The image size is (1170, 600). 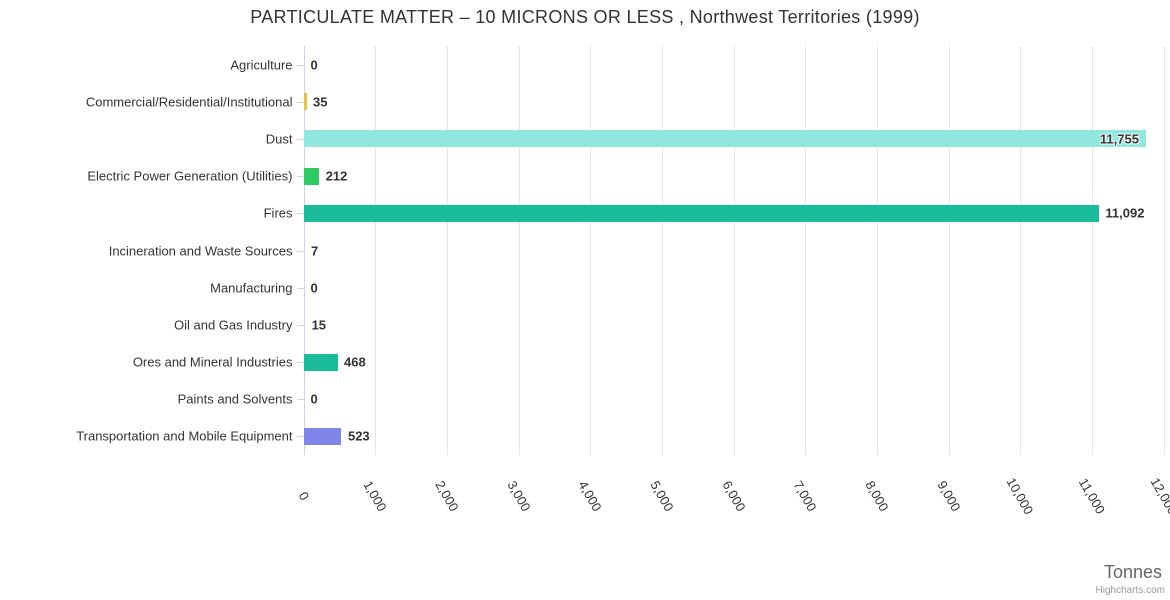 I want to click on x-axis-tick-label: 10,000, so click(x=1020, y=496).